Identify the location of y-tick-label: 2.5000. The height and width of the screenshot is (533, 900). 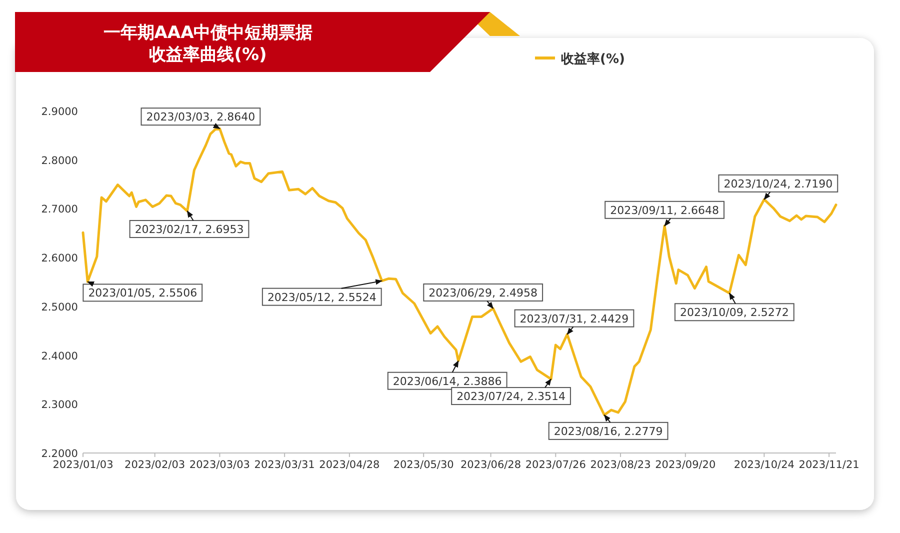
(59, 307).